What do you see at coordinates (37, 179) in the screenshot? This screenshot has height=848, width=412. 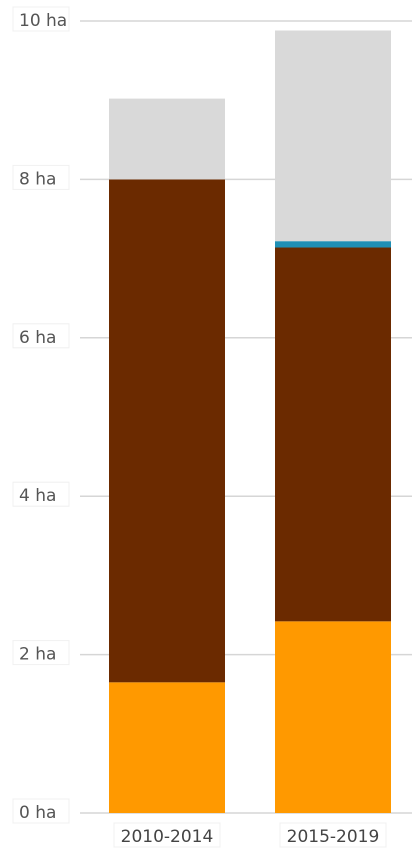 I see `y-tick-label: 8 ha` at bounding box center [37, 179].